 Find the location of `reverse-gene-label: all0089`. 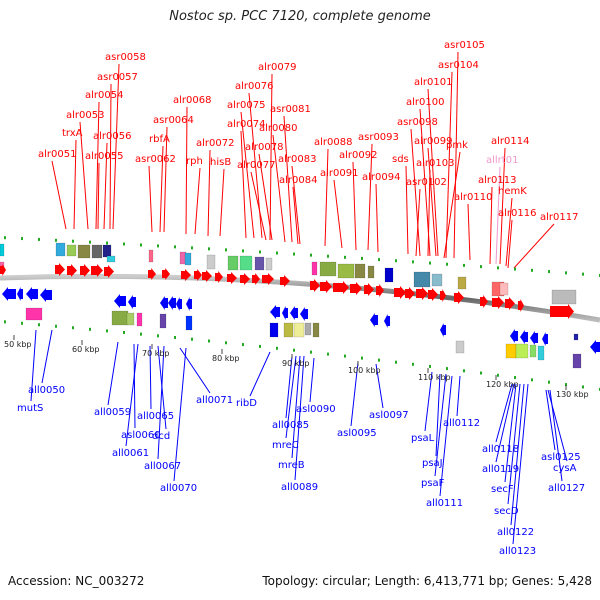

reverse-gene-label: all0089 is located at coordinates (299, 487).